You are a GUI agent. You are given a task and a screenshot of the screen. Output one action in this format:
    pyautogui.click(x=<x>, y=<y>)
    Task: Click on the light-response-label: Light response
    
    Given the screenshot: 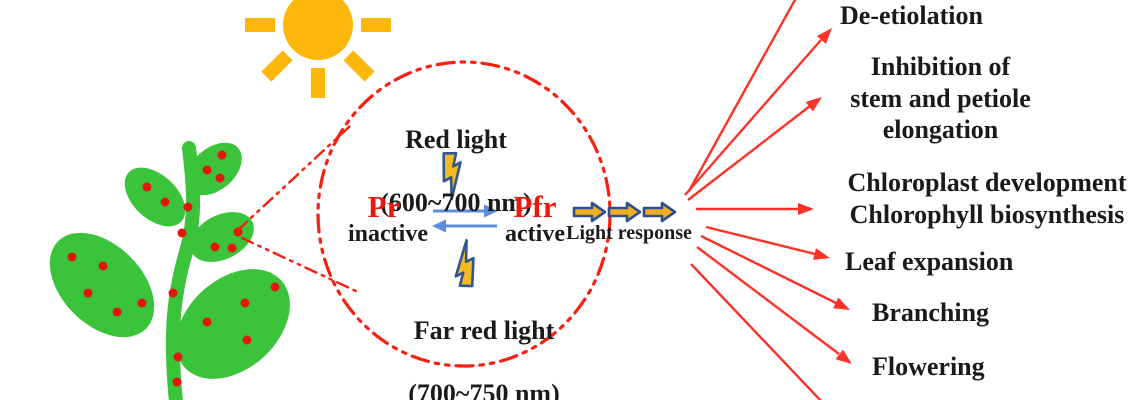 What is the action you would take?
    pyautogui.click(x=629, y=233)
    